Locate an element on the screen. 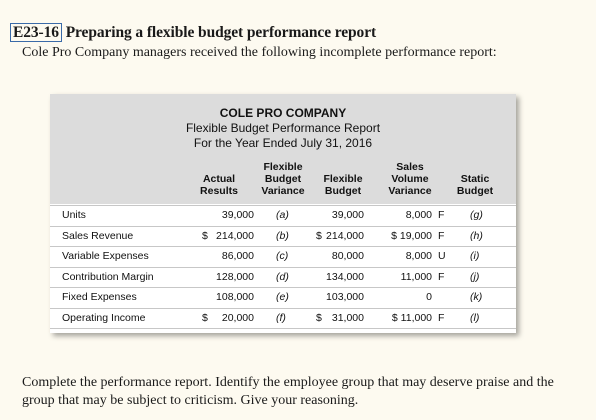  row-label: Operating Income is located at coordinates (104, 317).